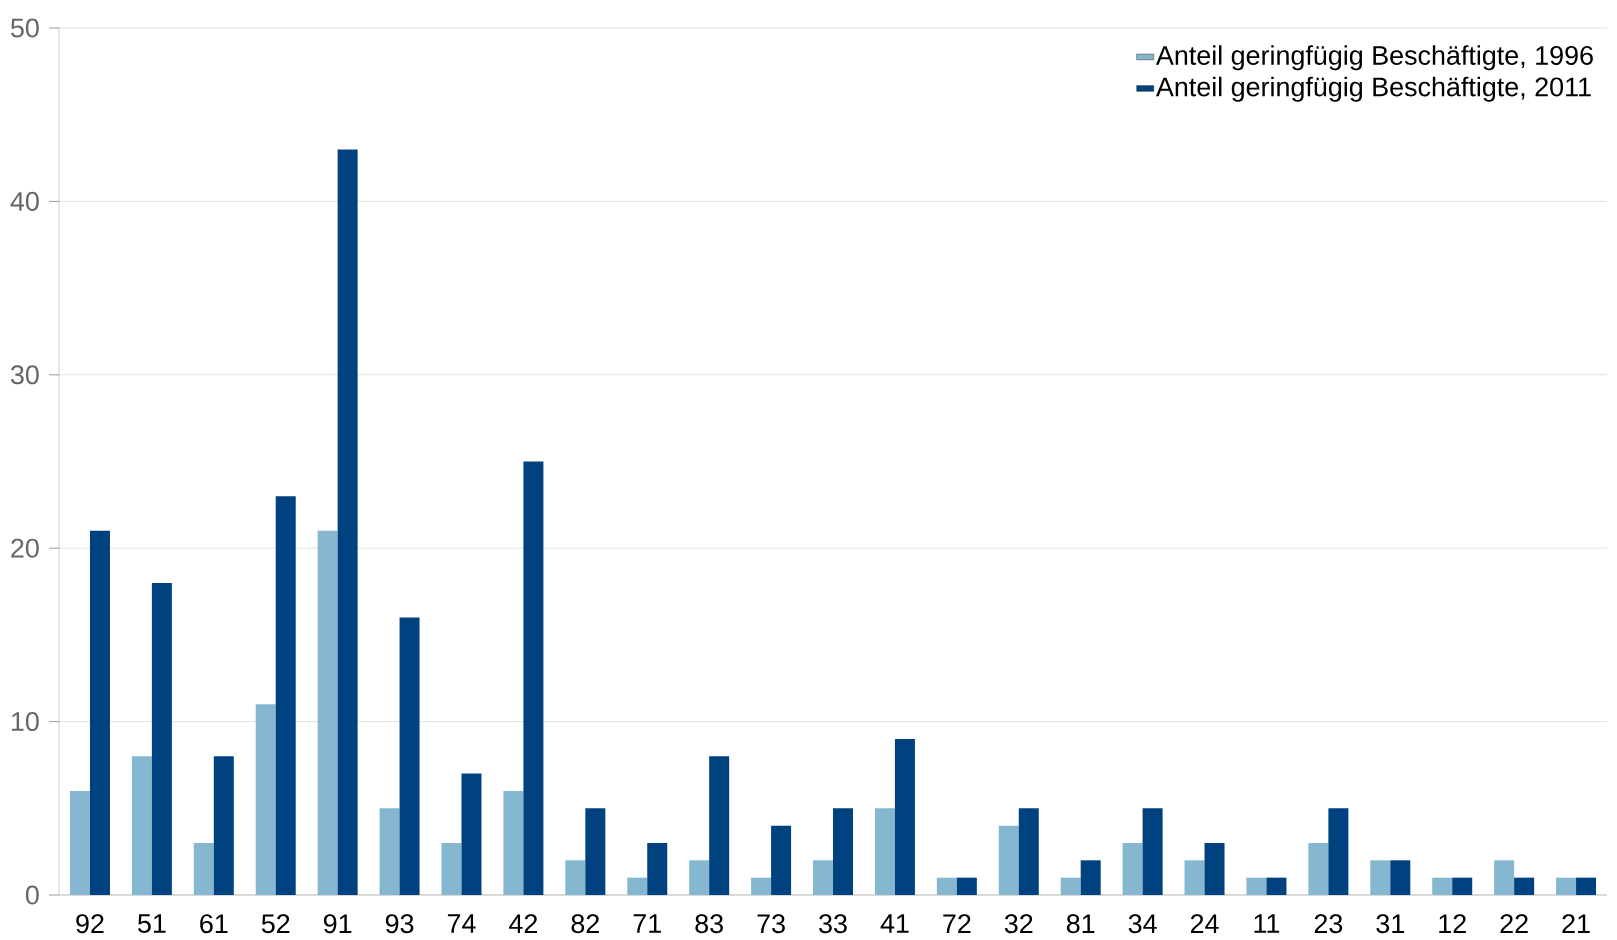 The height and width of the screenshot is (940, 1617). What do you see at coordinates (25, 722) in the screenshot?
I see `y-tick-label: 10` at bounding box center [25, 722].